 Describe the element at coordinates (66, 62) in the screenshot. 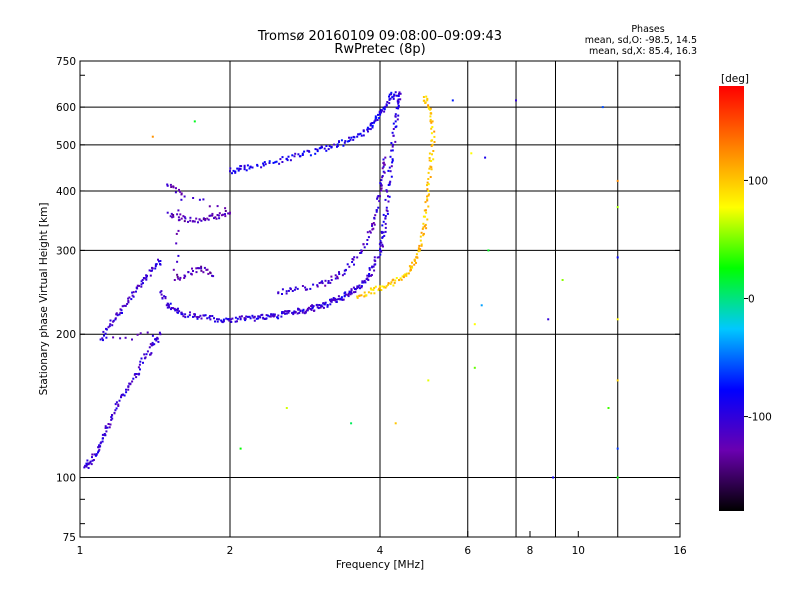

I see `y-tick-label: 750` at that location.